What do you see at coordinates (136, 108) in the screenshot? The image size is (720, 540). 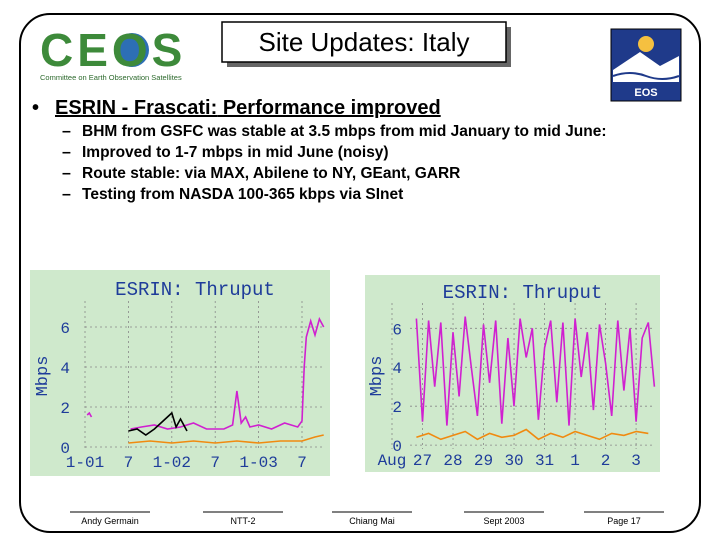 I see `heading: ESRIN - Frascati:` at bounding box center [136, 108].